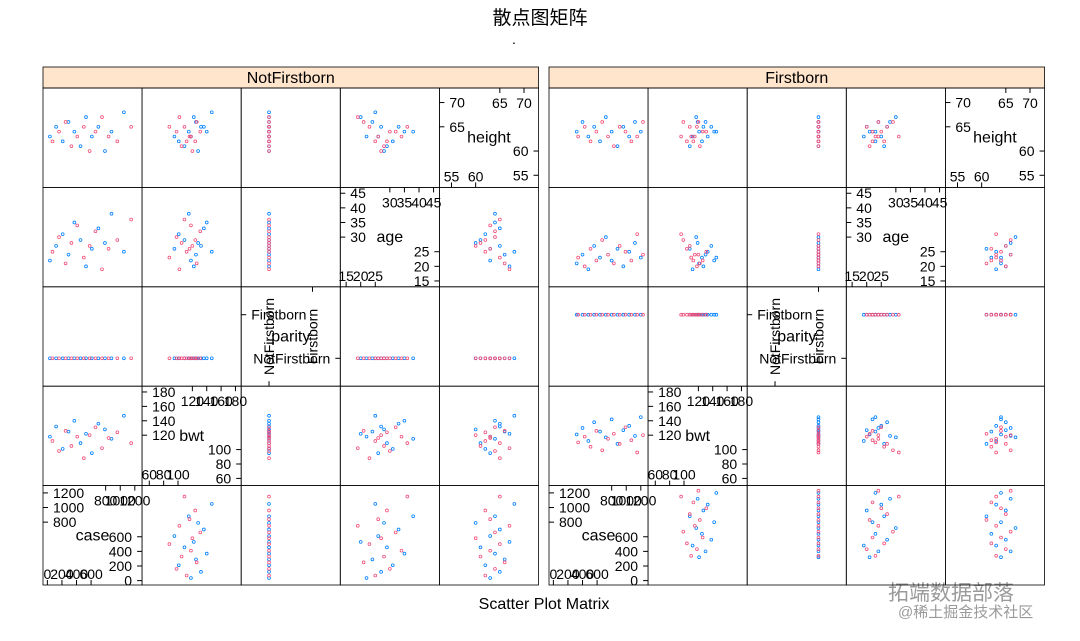 Image resolution: width=1080 pixels, height=641 pixels. What do you see at coordinates (224, 478) in the screenshot?
I see `y-tick-label: 60` at bounding box center [224, 478].